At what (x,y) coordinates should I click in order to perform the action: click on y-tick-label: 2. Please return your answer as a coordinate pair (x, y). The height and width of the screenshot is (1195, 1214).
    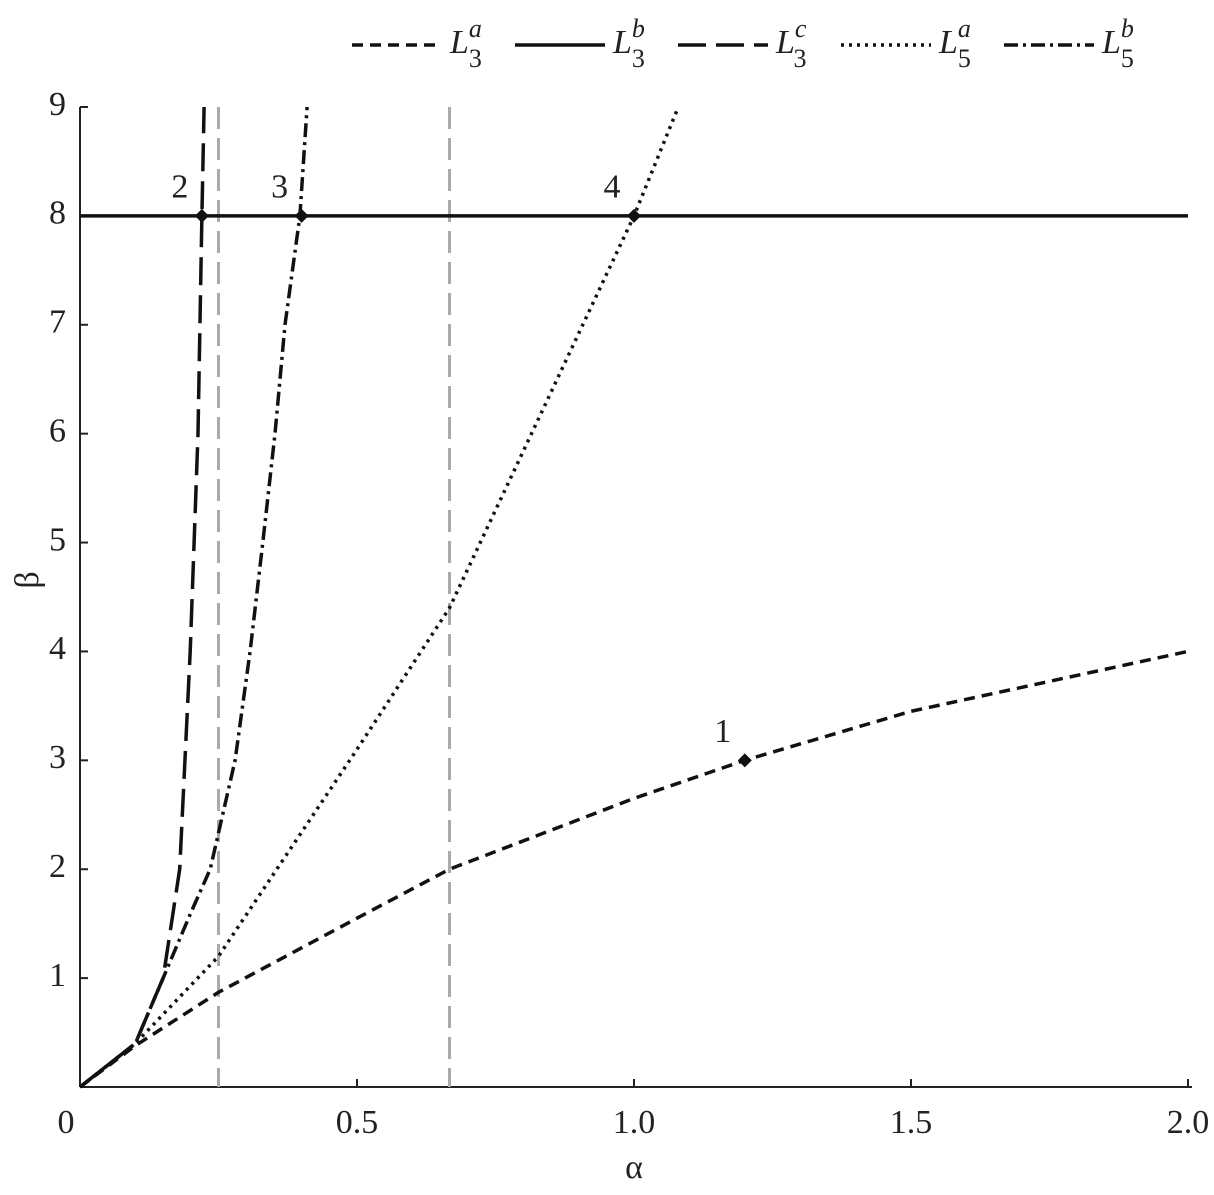
    Looking at the image, I should click on (57, 866).